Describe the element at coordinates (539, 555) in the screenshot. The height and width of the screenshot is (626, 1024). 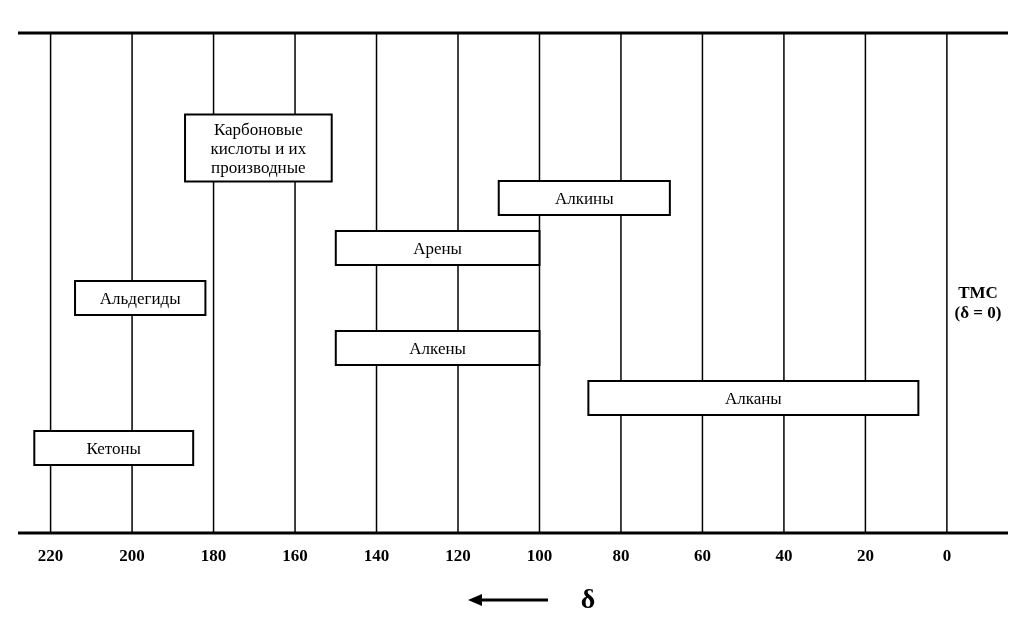
I see `x-tick-label: 100` at that location.